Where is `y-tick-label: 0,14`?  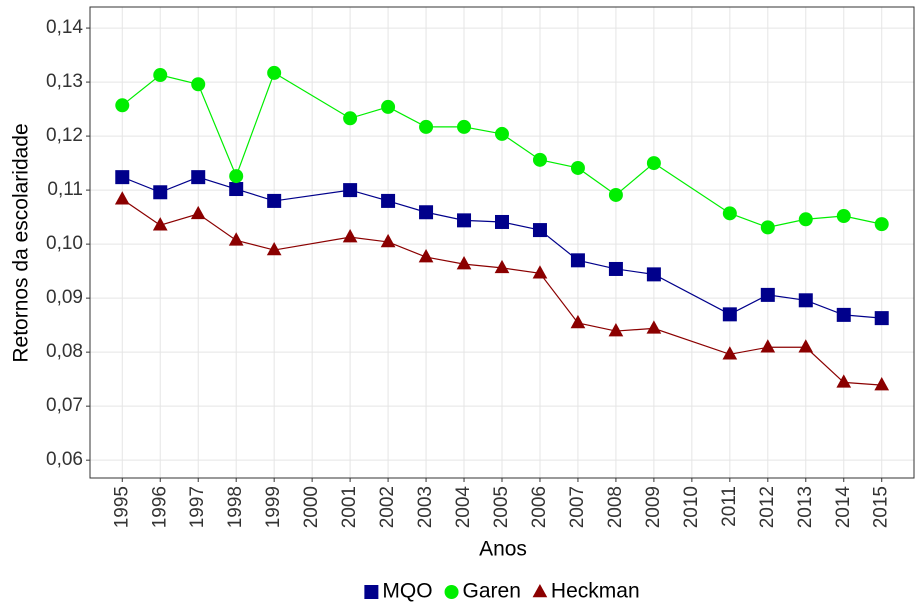
y-tick-label: 0,14 is located at coordinates (64, 27).